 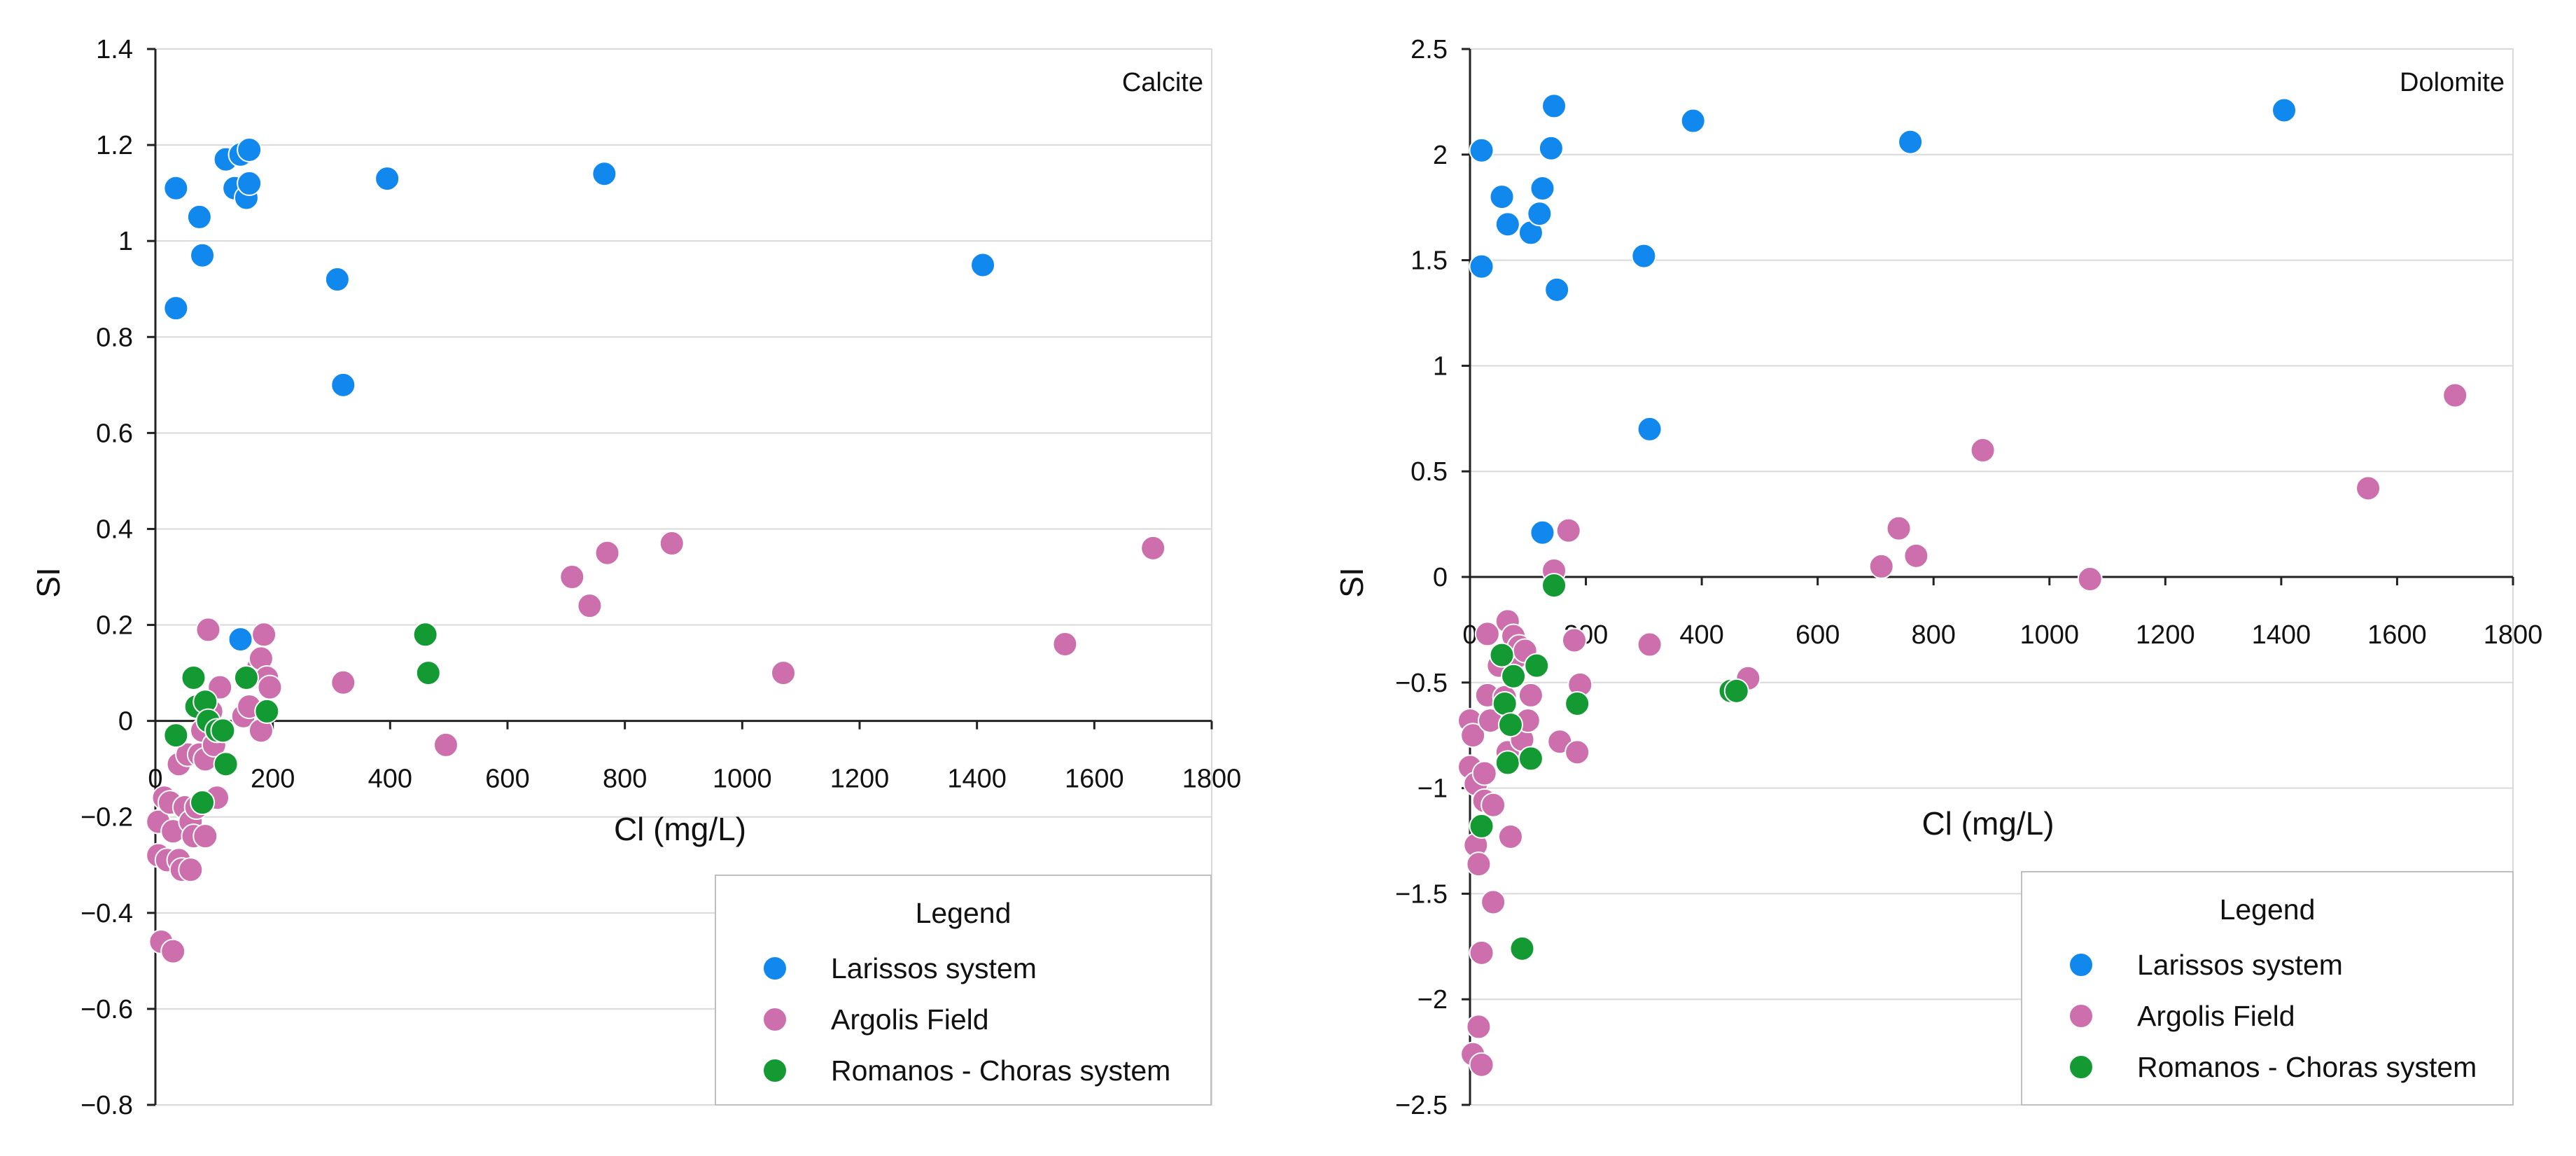 What do you see at coordinates (2268, 909) in the screenshot?
I see `legend-title: Legend` at bounding box center [2268, 909].